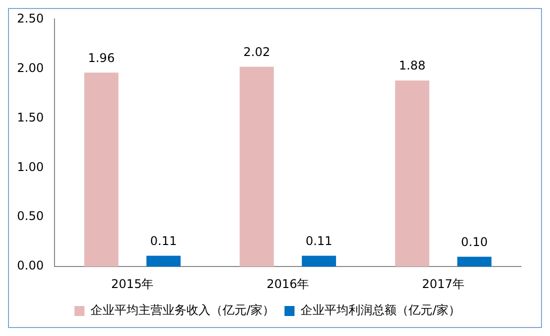 Image resolution: width=550 pixels, height=336 pixels. What do you see at coordinates (412, 65) in the screenshot?
I see `data-label: 1.88` at bounding box center [412, 65].